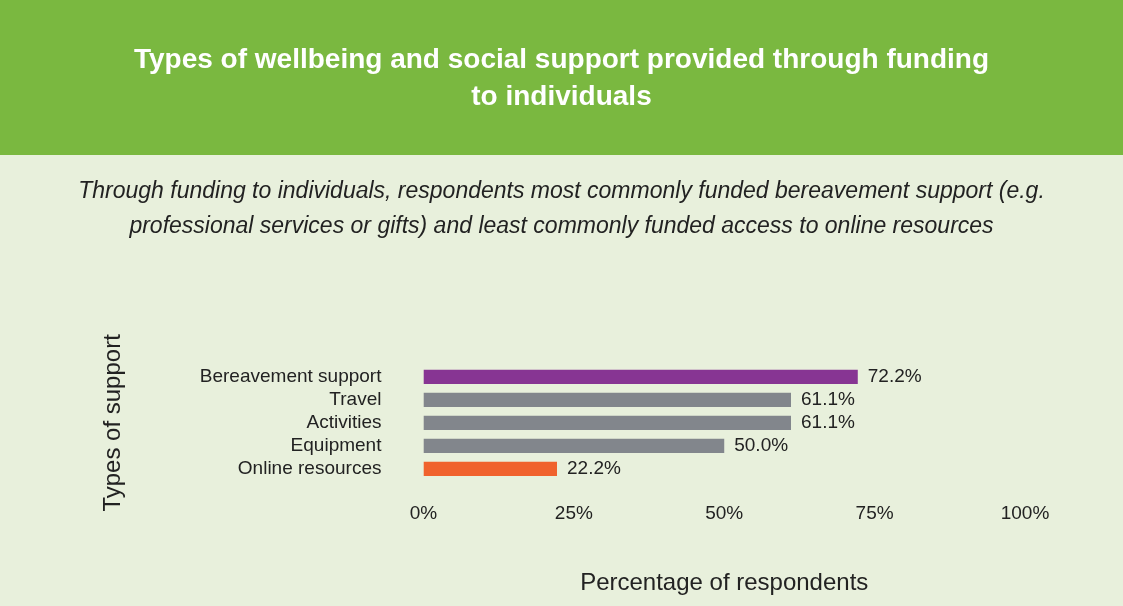 The width and height of the screenshot is (1123, 606). I want to click on x-tick-label: 50%, so click(724, 513).